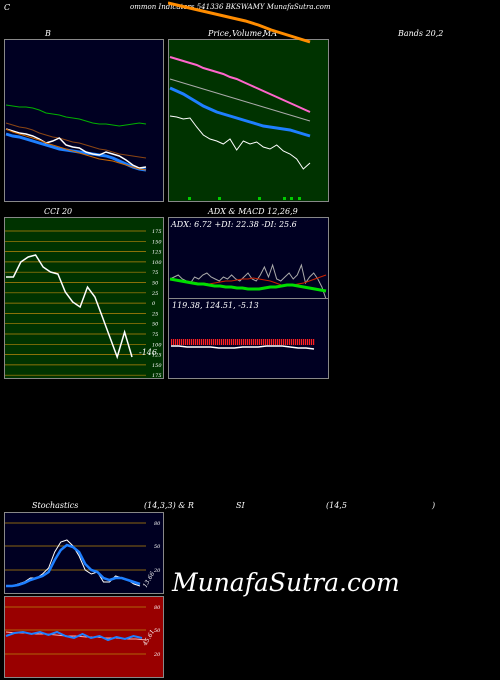  Describe the element at coordinates (270, 33) in the screenshot. I see `label-ma: MA` at that location.